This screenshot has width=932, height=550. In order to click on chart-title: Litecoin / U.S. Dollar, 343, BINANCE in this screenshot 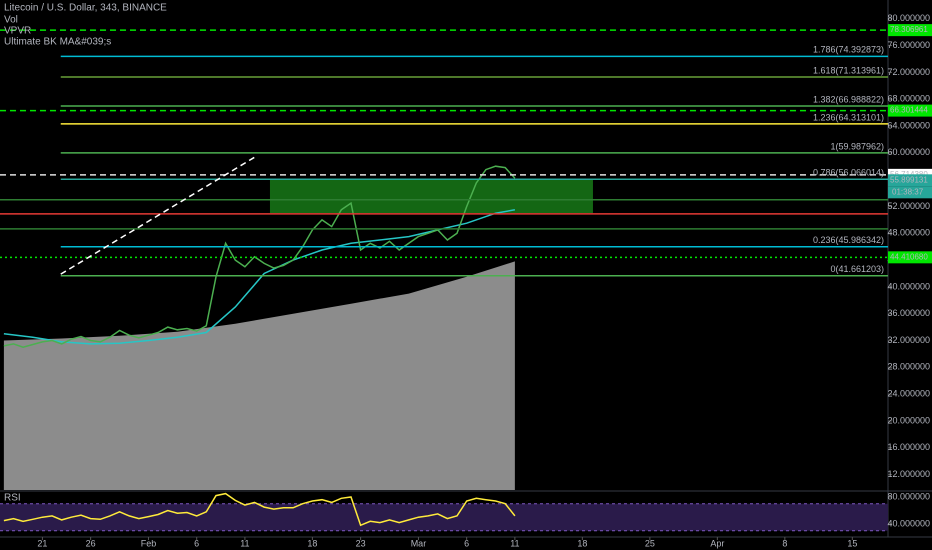, I will do `click(85, 8)`.